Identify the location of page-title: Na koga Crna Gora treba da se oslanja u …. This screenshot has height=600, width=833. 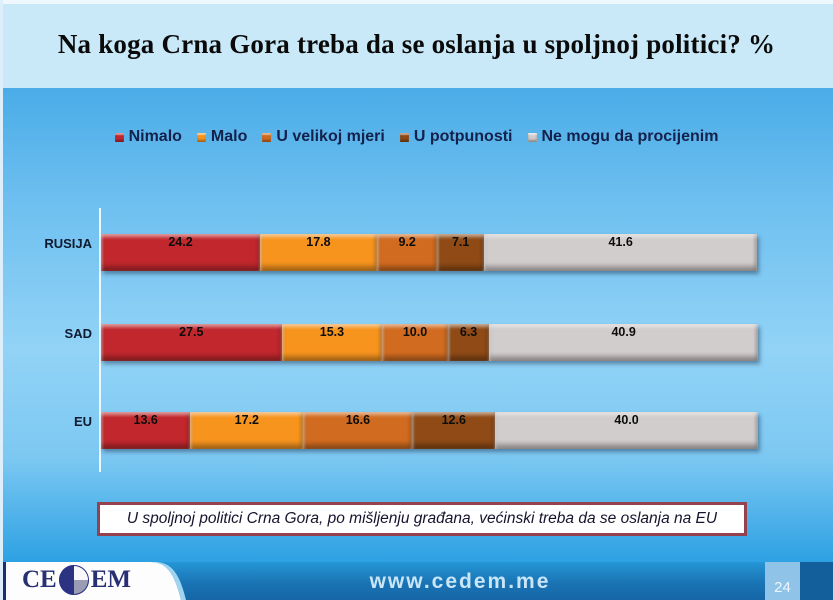
(416, 43).